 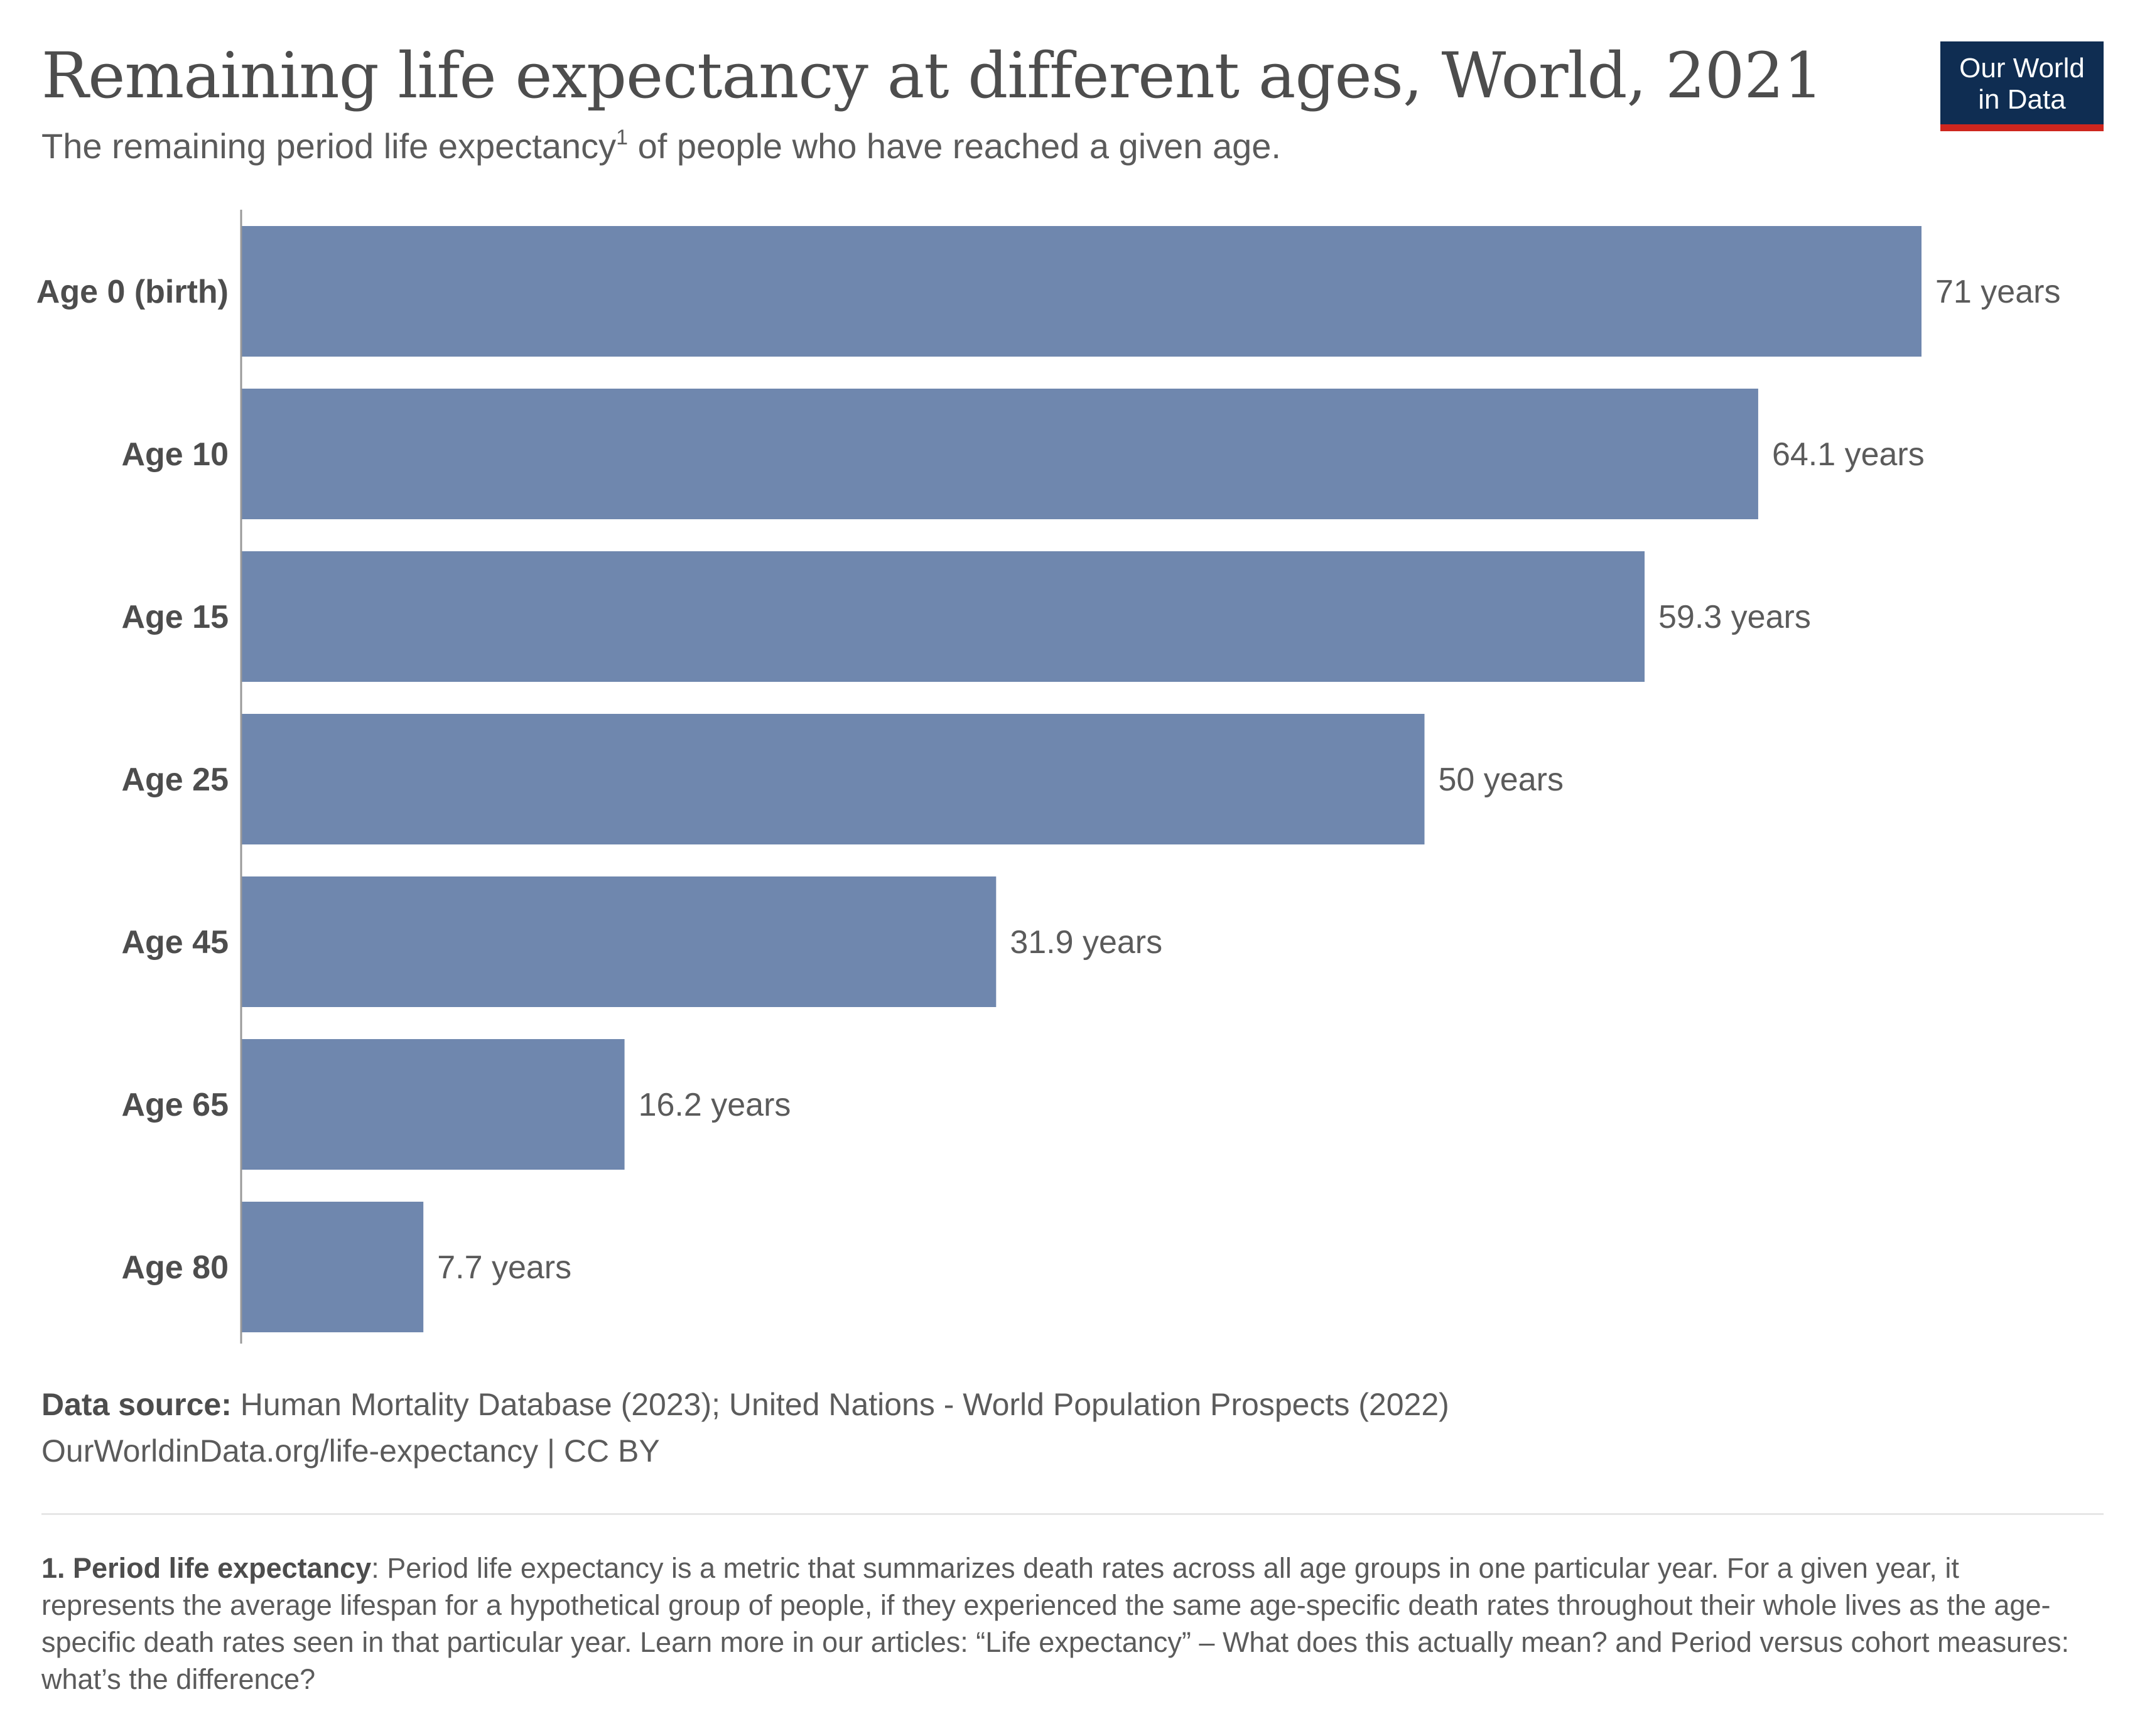 What do you see at coordinates (715, 1105) in the screenshot?
I see `value-label-5: 16.2 years` at bounding box center [715, 1105].